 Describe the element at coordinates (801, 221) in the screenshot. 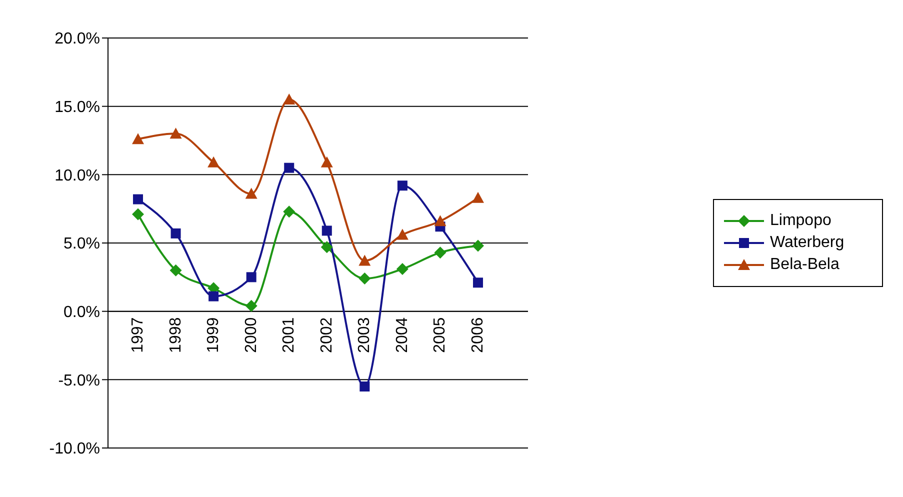

I see `legend-label: Limpopo` at that location.